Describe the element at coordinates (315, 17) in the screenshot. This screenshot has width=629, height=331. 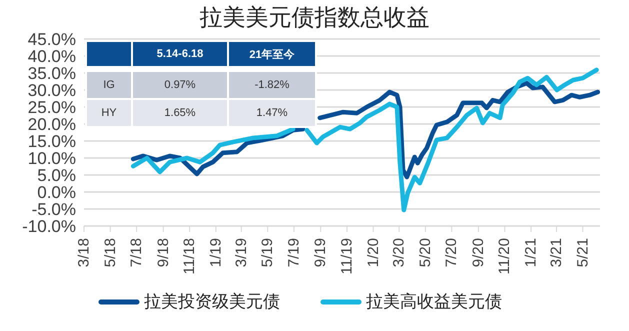
I see `chart-title: 拉美美元债指数总收益` at that location.